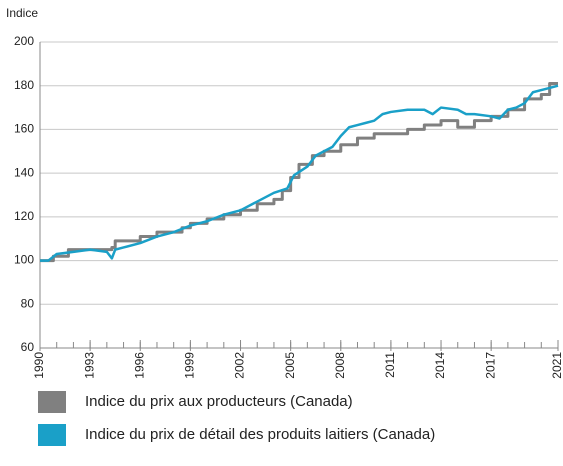  I want to click on y-tick-label: 140, so click(24, 172).